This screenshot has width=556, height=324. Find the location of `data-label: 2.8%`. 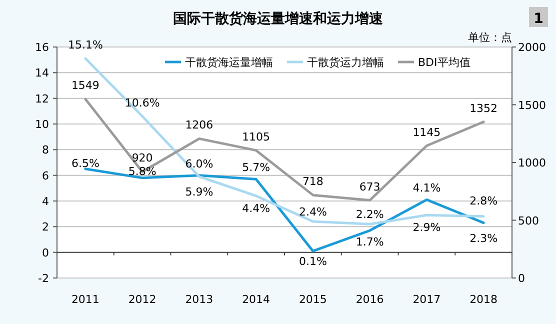

data-label: 2.8% is located at coordinates (484, 201).